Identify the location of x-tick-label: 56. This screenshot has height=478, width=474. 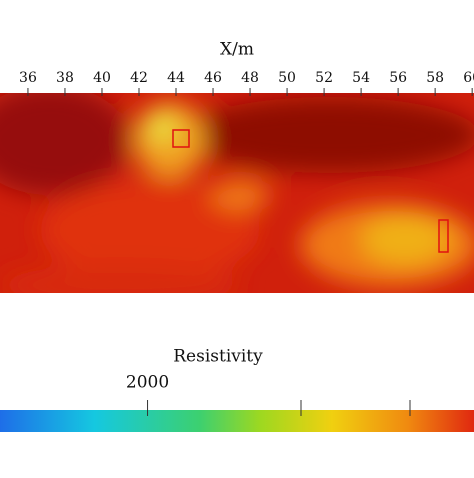
(398, 78).